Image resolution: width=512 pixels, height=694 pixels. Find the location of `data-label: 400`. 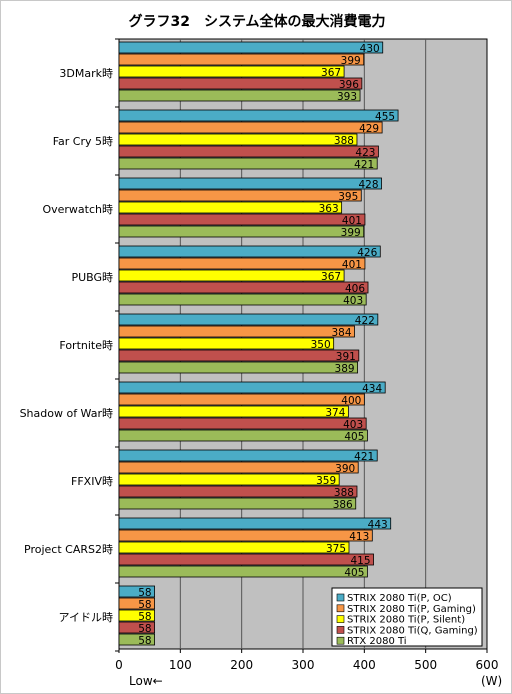

data-label: 400 is located at coordinates (351, 401).